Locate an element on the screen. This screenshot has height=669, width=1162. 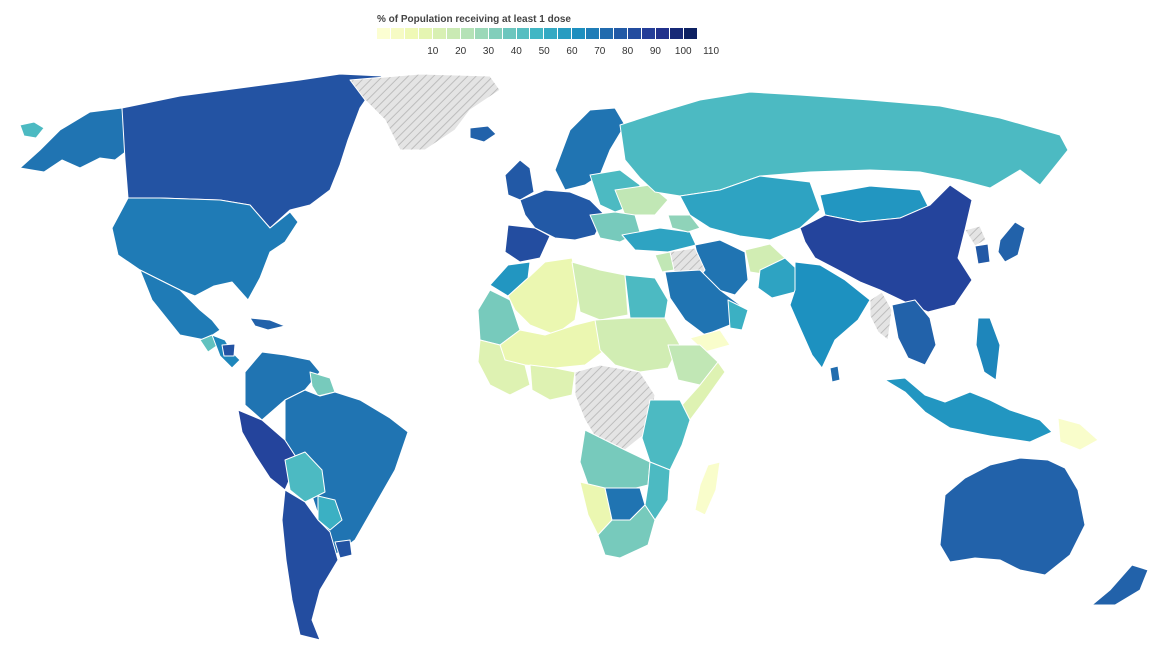
region-western-europe is located at coordinates (562, 215).